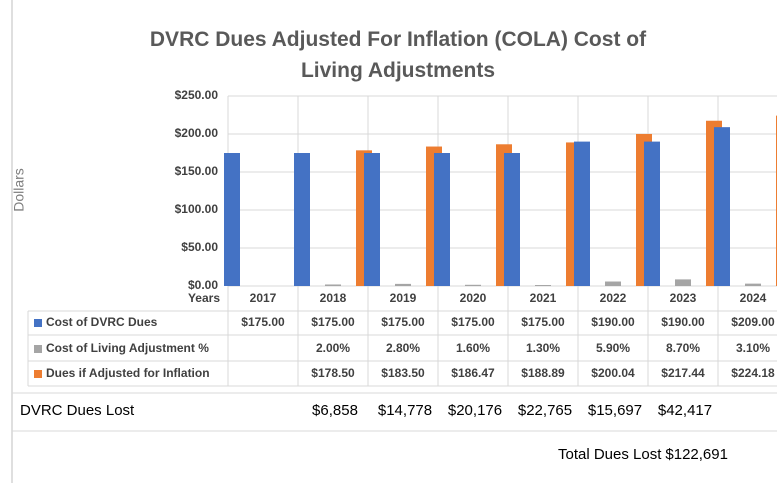 This screenshot has width=777, height=483. What do you see at coordinates (19, 190) in the screenshot?
I see `y-axis-label: Dollars` at bounding box center [19, 190].